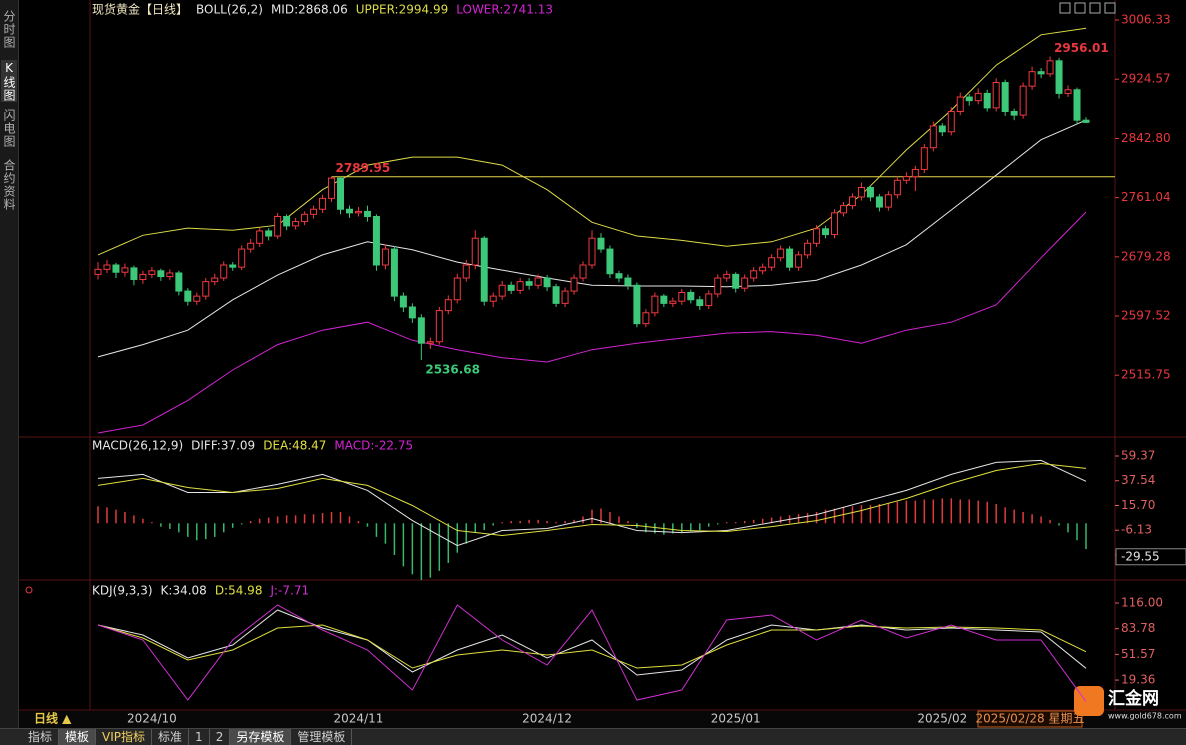 This screenshot has height=745, width=1186. What do you see at coordinates (363, 168) in the screenshot?
I see `price-annotation: 2789.95` at bounding box center [363, 168].